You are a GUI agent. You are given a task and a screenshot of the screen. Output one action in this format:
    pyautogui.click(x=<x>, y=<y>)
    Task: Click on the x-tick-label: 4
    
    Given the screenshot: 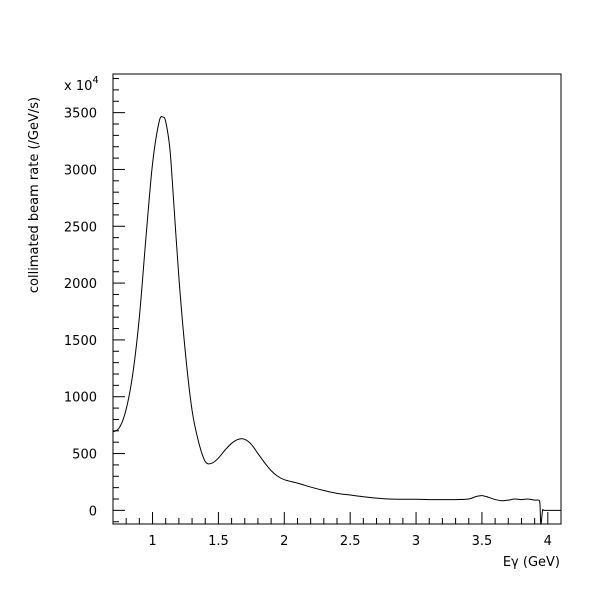 What is the action you would take?
    pyautogui.click(x=548, y=541)
    